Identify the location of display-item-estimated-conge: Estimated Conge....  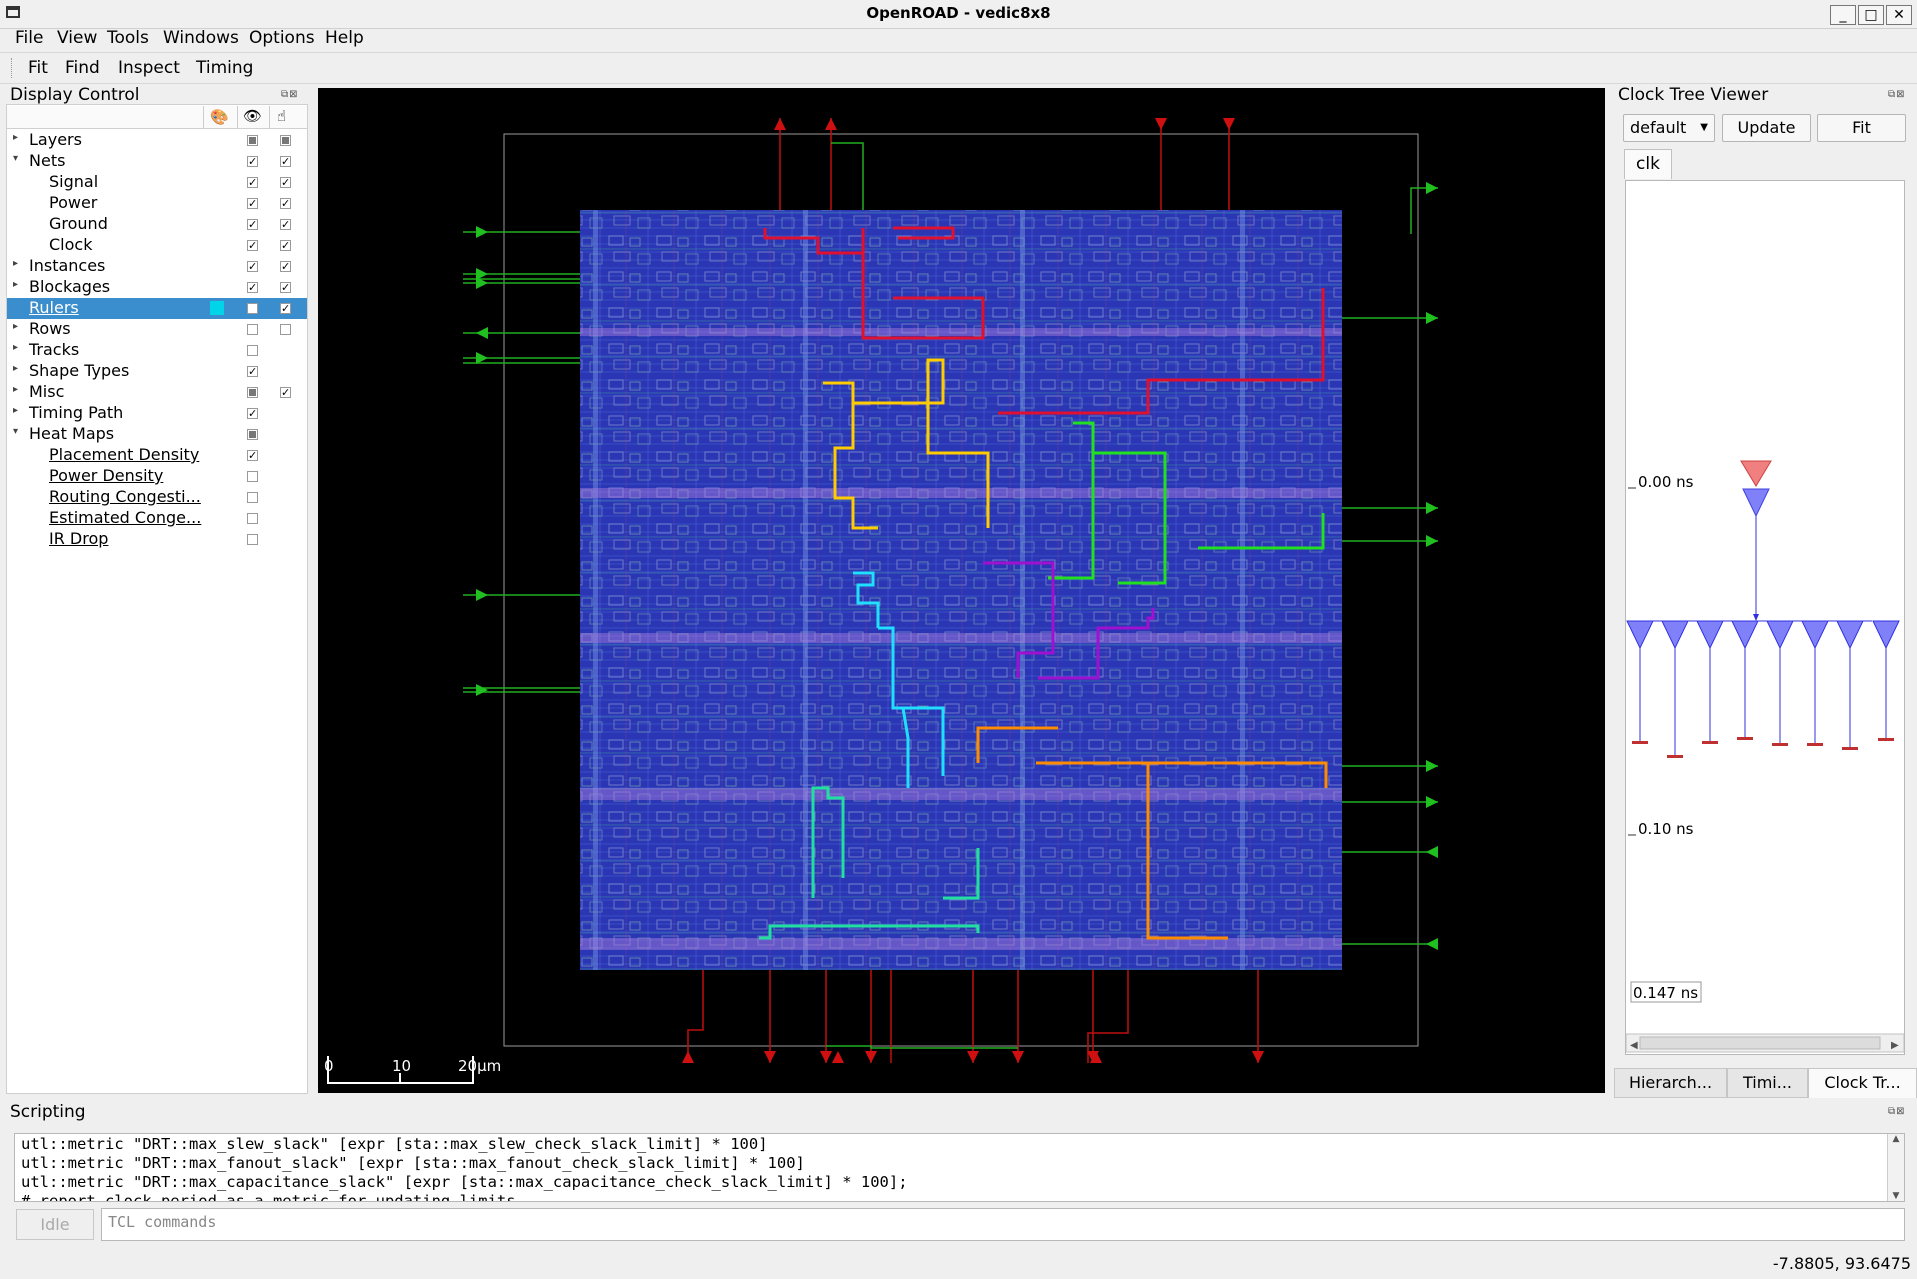
(157, 518).